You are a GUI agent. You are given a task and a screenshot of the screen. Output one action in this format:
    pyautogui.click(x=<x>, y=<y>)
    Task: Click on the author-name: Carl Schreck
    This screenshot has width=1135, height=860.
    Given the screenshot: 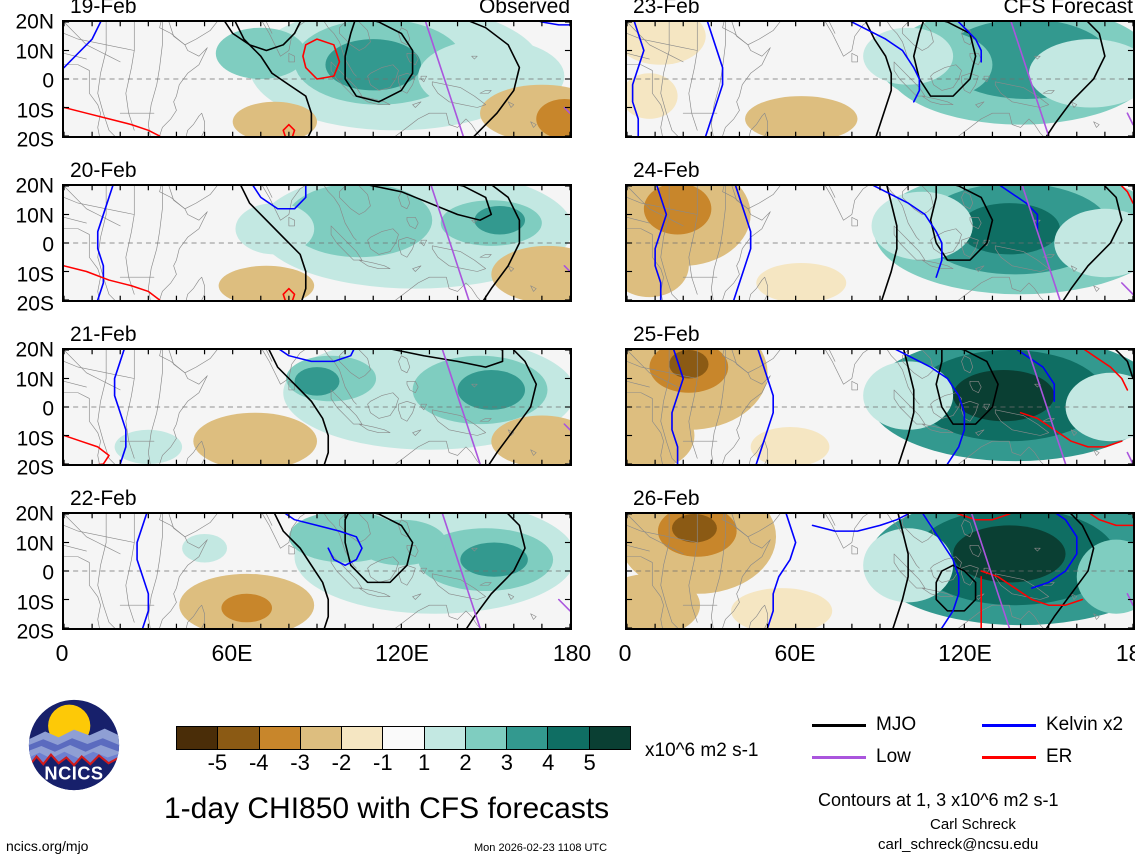 What is the action you would take?
    pyautogui.click(x=973, y=824)
    